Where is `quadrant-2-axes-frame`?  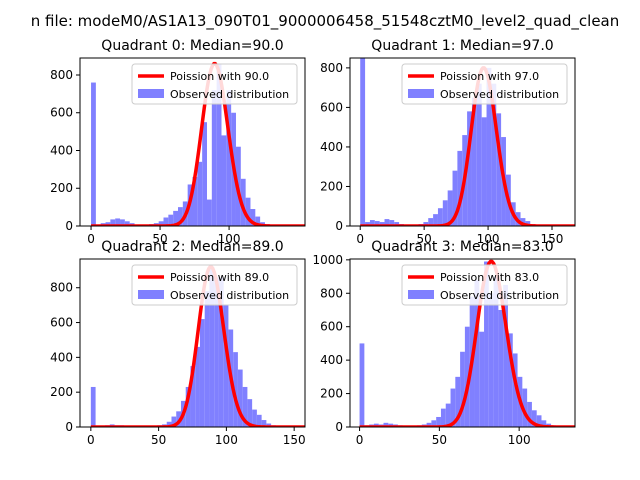 quadrant-2-axes-frame is located at coordinates (192, 343).